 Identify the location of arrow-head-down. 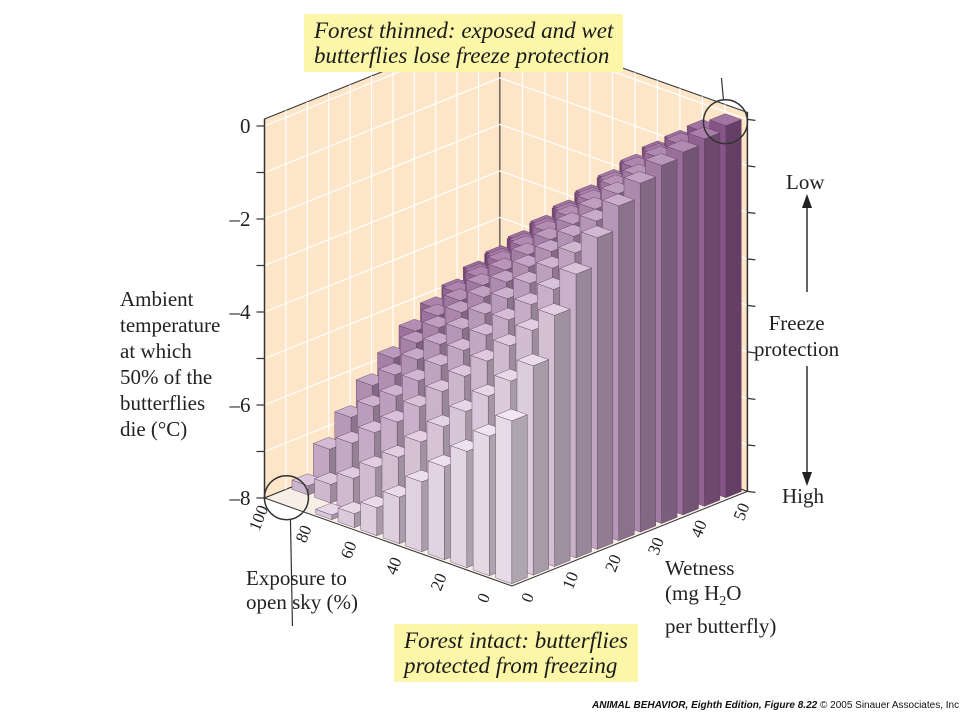
(807, 479).